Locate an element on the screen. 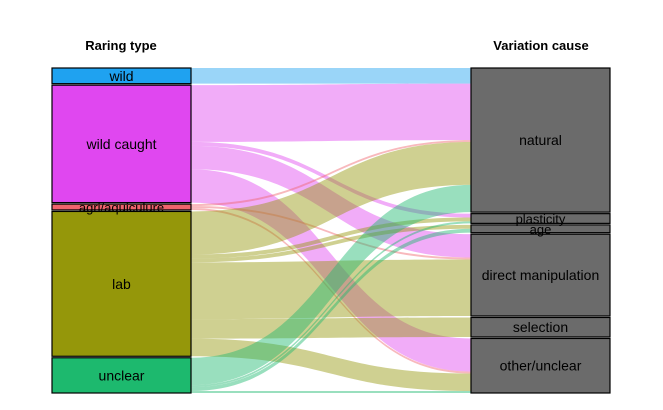 The image size is (663, 410). right-node-label-direct-manipulation: direct manipulation is located at coordinates (541, 275).